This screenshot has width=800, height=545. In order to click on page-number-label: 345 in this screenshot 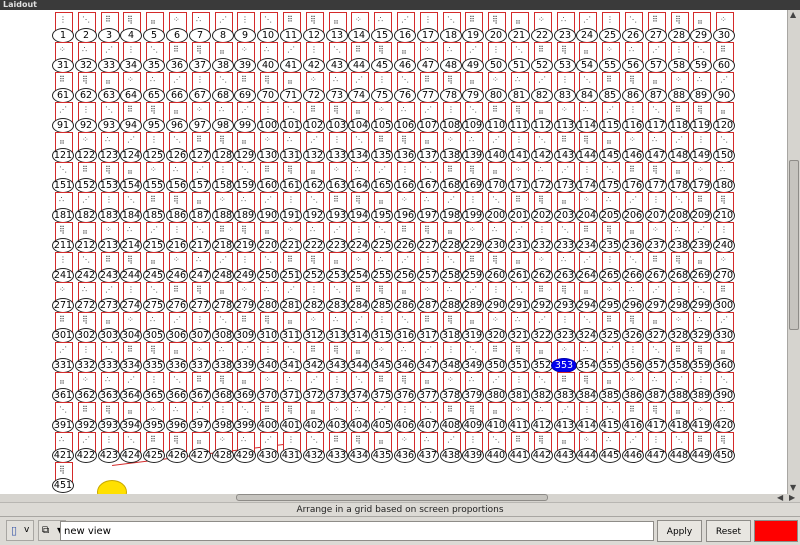, I will do `click(382, 365)`.